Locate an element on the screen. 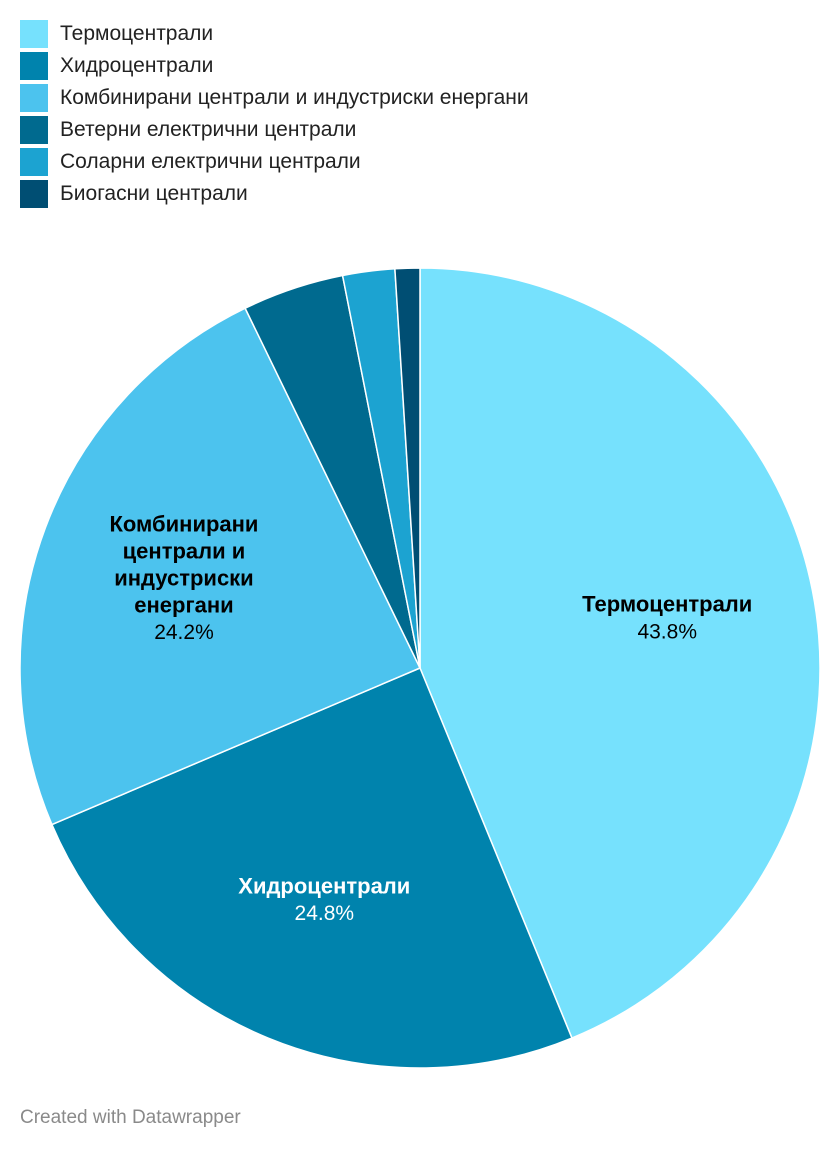 The width and height of the screenshot is (840, 1154). credit-text: Created with Datawrapper is located at coordinates (130, 1117).